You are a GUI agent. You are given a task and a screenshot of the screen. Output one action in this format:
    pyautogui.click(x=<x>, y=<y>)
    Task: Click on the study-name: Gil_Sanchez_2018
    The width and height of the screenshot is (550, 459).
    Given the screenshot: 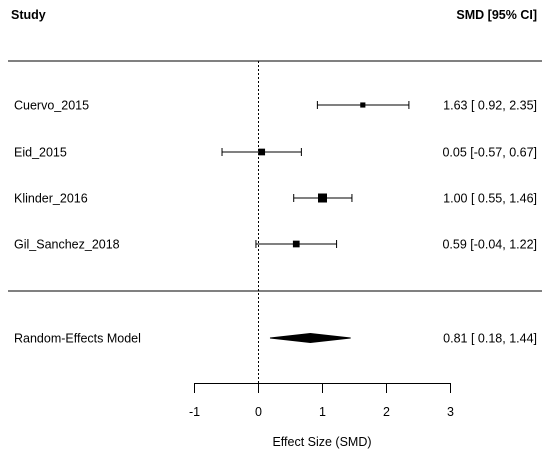 What is the action you would take?
    pyautogui.click(x=67, y=245)
    